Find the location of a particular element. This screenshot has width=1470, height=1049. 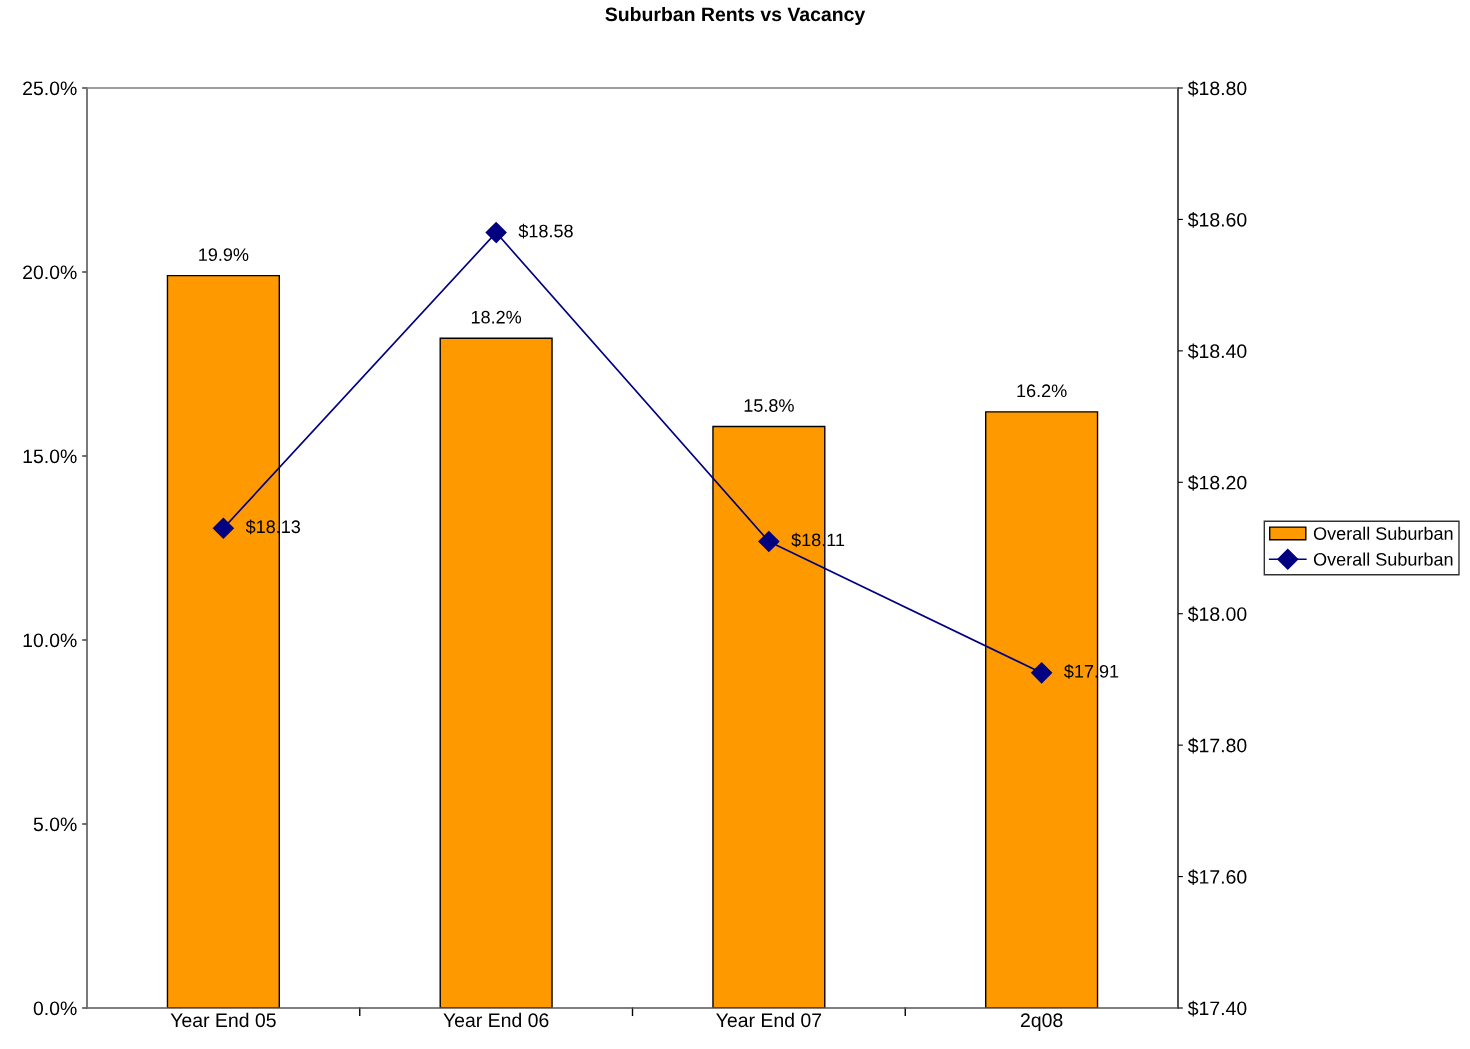

chart-title: Suburban Rents vs Vacancy is located at coordinates (735, 16).